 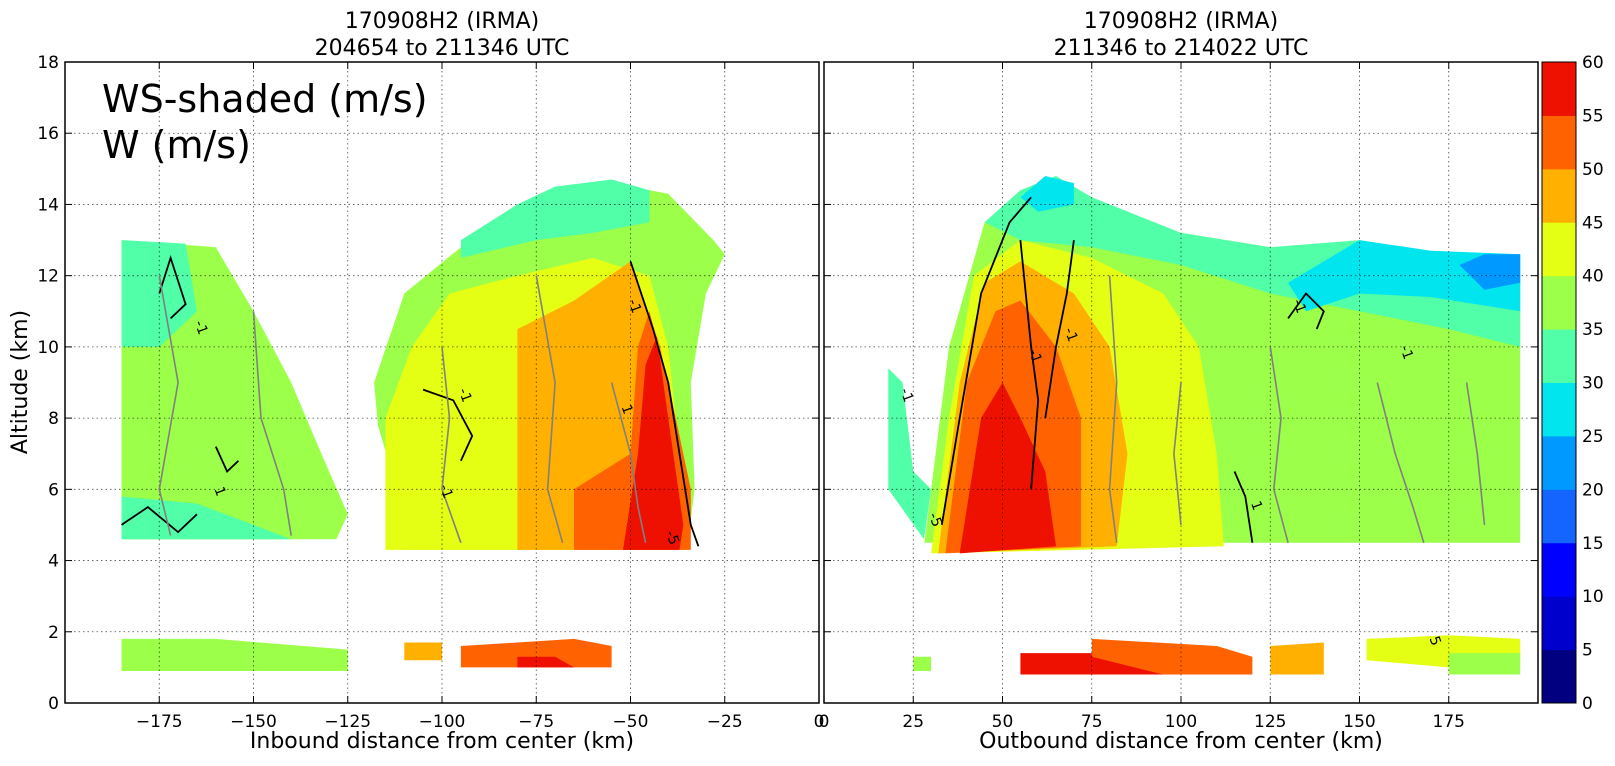 I want to click on x-tick-label-3: −100, so click(x=442, y=722).